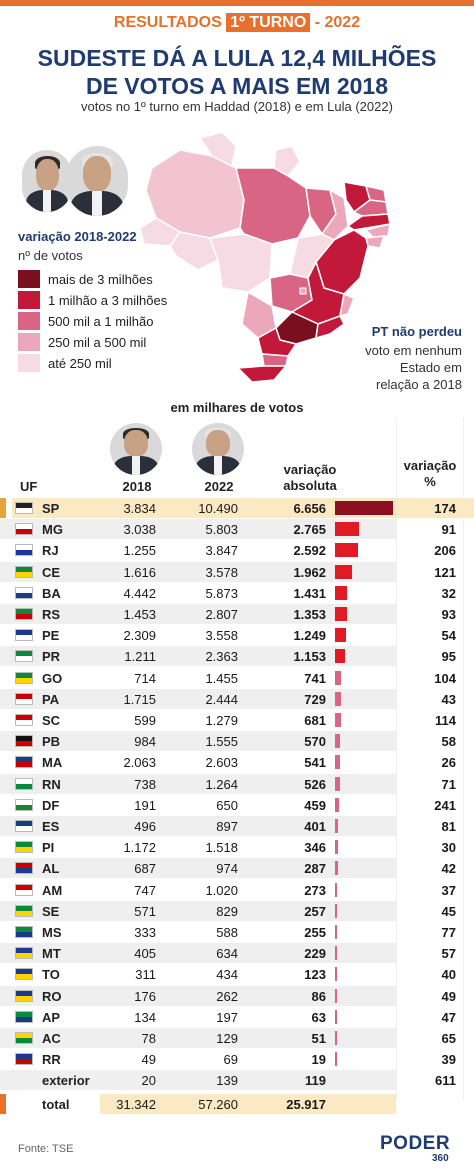 The width and height of the screenshot is (474, 1175). What do you see at coordinates (445, 805) in the screenshot?
I see `value-pct: 241` at bounding box center [445, 805].